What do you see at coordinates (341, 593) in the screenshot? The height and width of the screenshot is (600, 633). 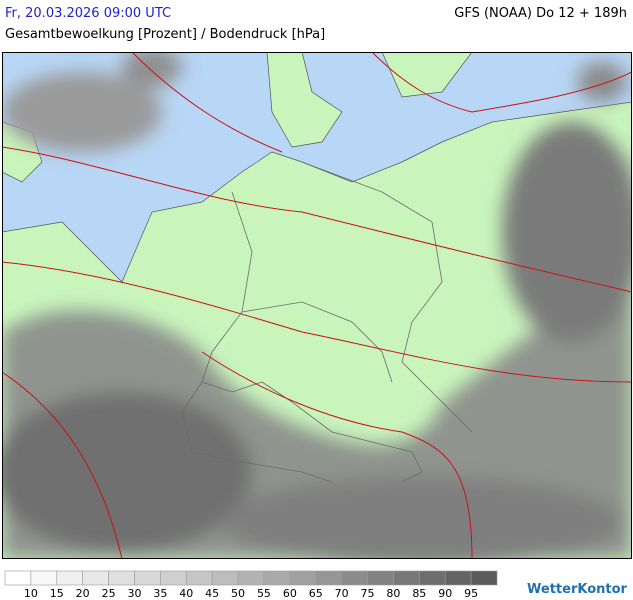 I see `legend-label: 70` at bounding box center [341, 593].